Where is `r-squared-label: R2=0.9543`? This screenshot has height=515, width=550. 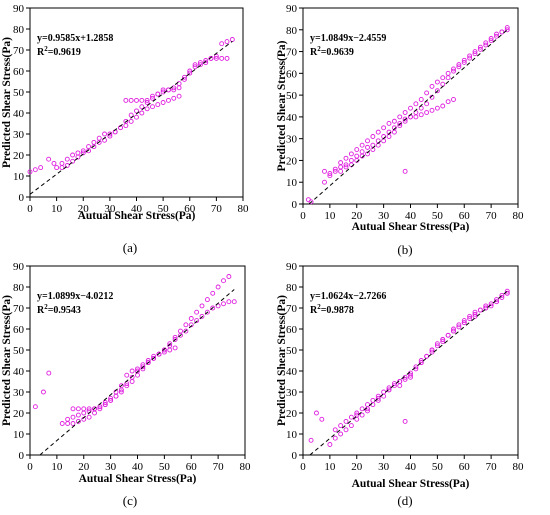 r-squared-label: R2=0.9543 is located at coordinates (59, 309).